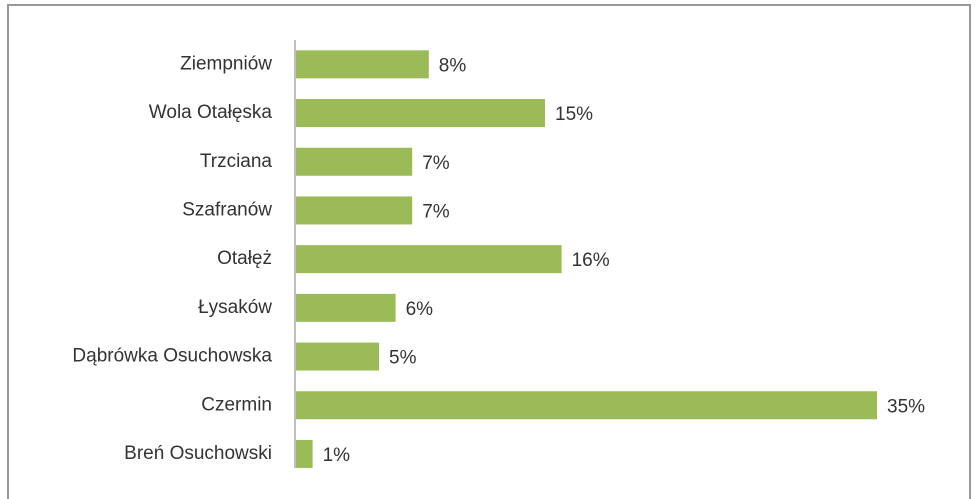 The image size is (976, 499). What do you see at coordinates (420, 309) in the screenshot?
I see `data-label: 6%` at bounding box center [420, 309].